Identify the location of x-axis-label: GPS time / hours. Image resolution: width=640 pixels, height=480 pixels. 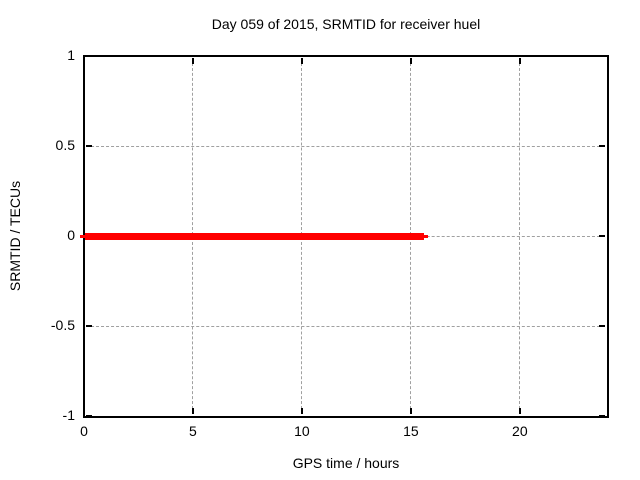
(346, 463).